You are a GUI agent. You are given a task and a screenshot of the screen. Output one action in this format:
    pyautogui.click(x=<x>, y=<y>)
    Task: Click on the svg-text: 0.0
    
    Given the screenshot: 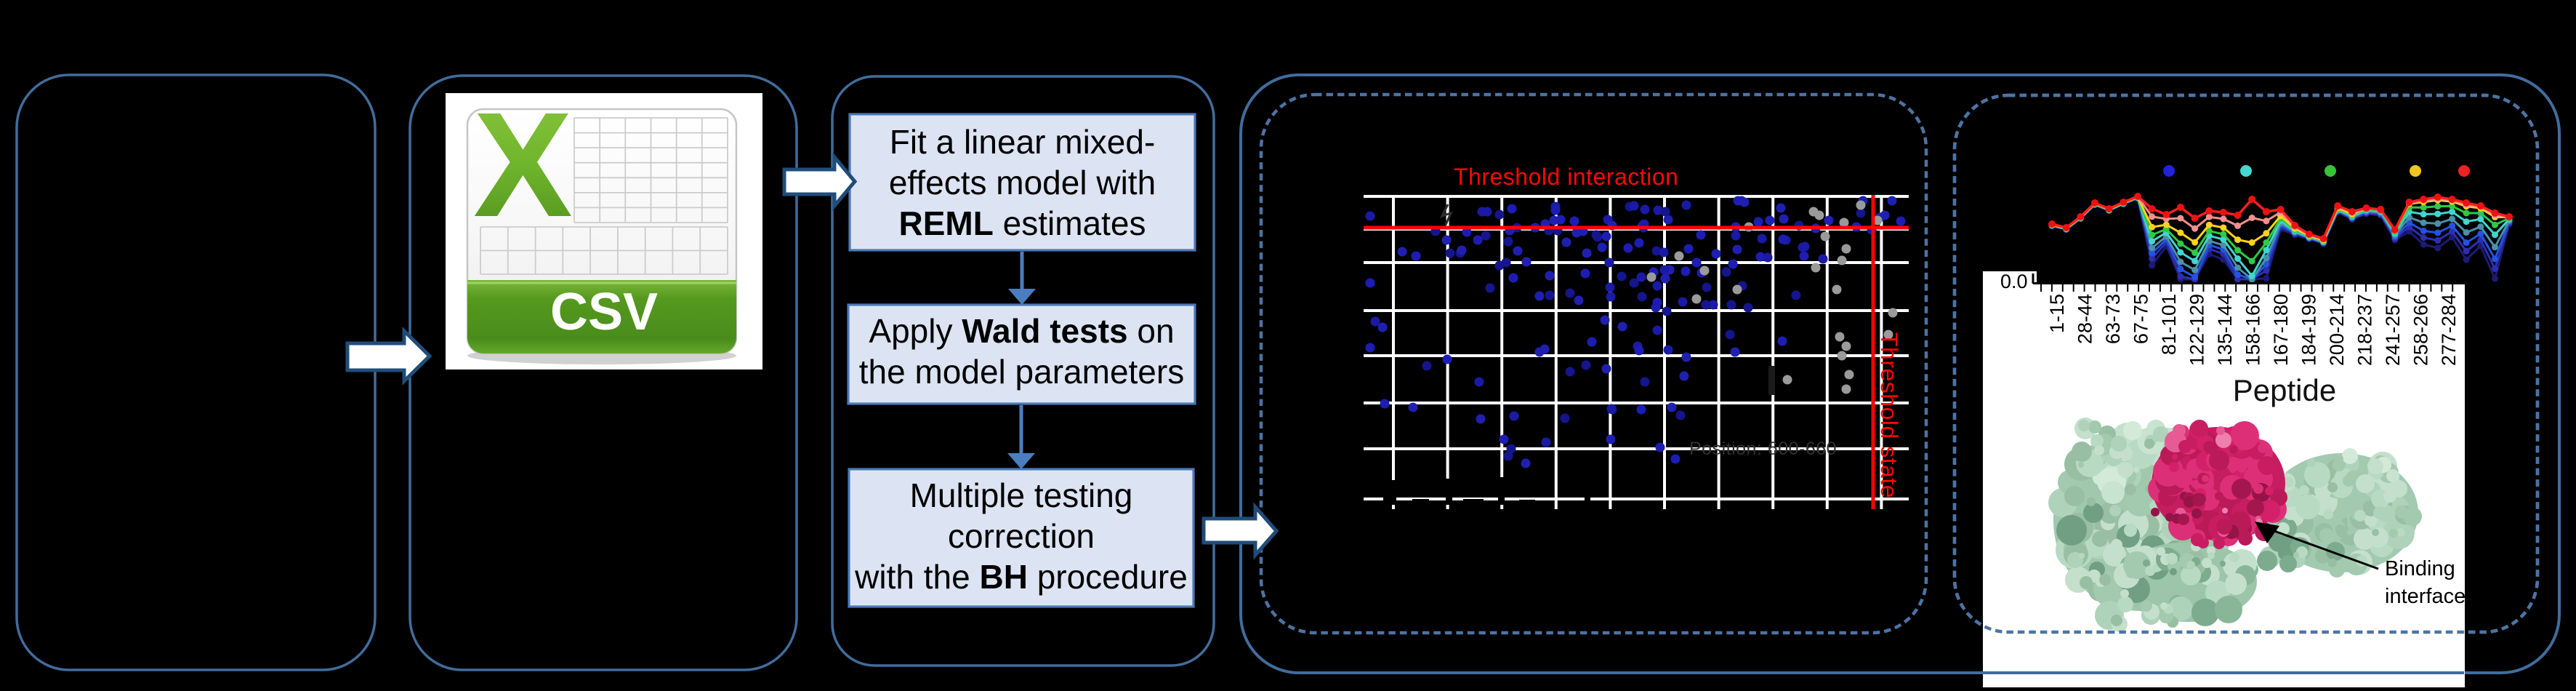 What is the action you would take?
    pyautogui.click(x=2014, y=281)
    